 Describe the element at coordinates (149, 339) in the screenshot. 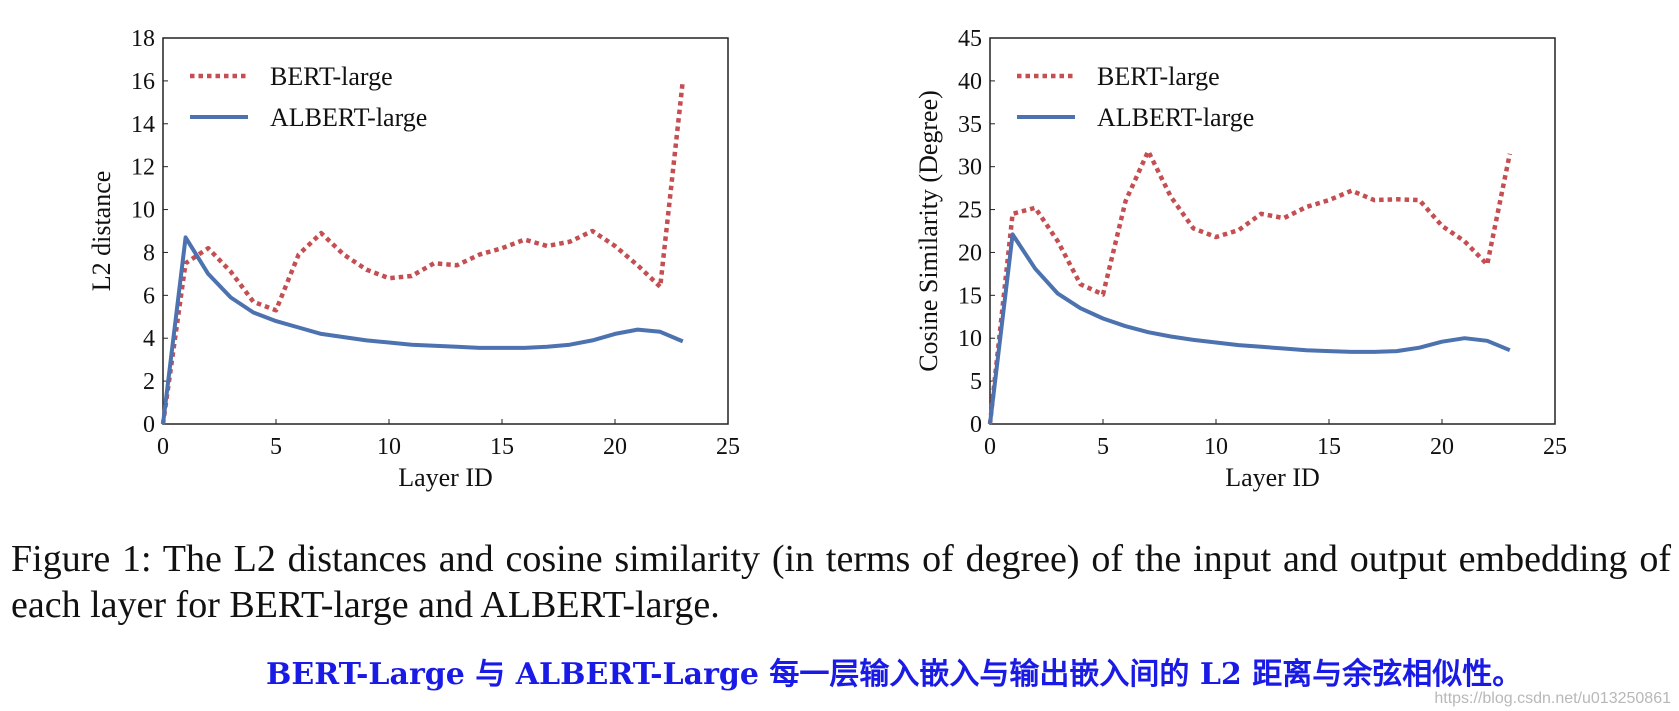

I see `y-tick-label: 4` at that location.